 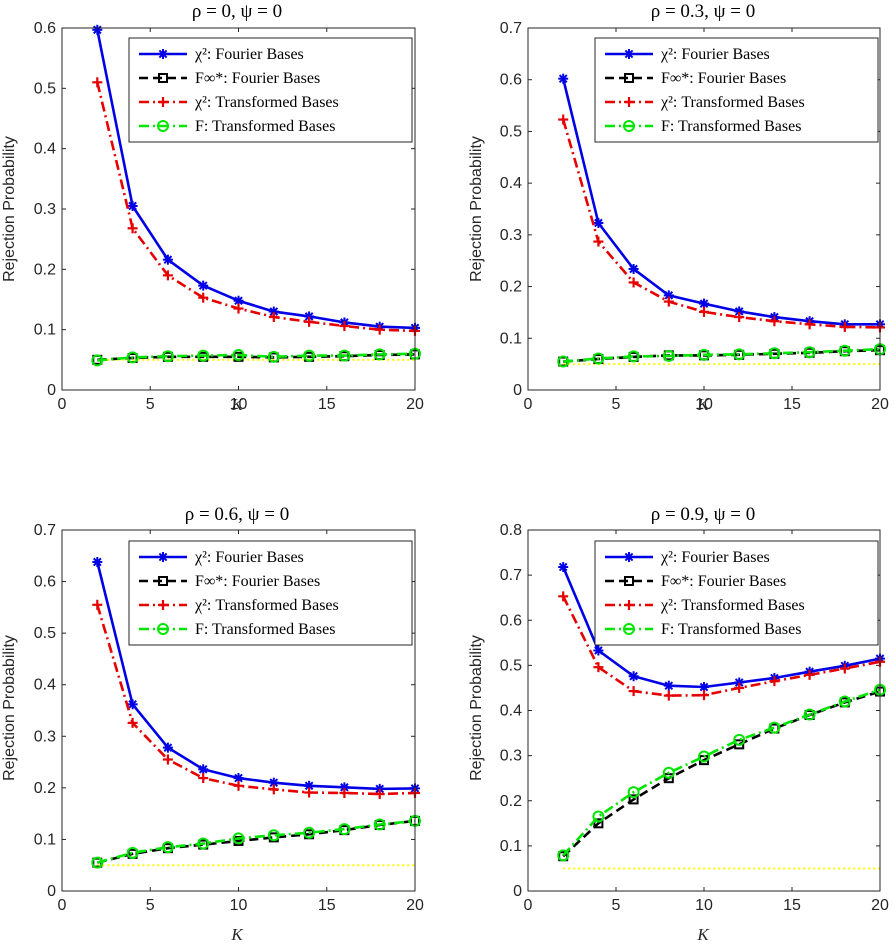 What do you see at coordinates (237, 514) in the screenshot?
I see `chart-title: ρ = 0.6, ψ = 0` at bounding box center [237, 514].